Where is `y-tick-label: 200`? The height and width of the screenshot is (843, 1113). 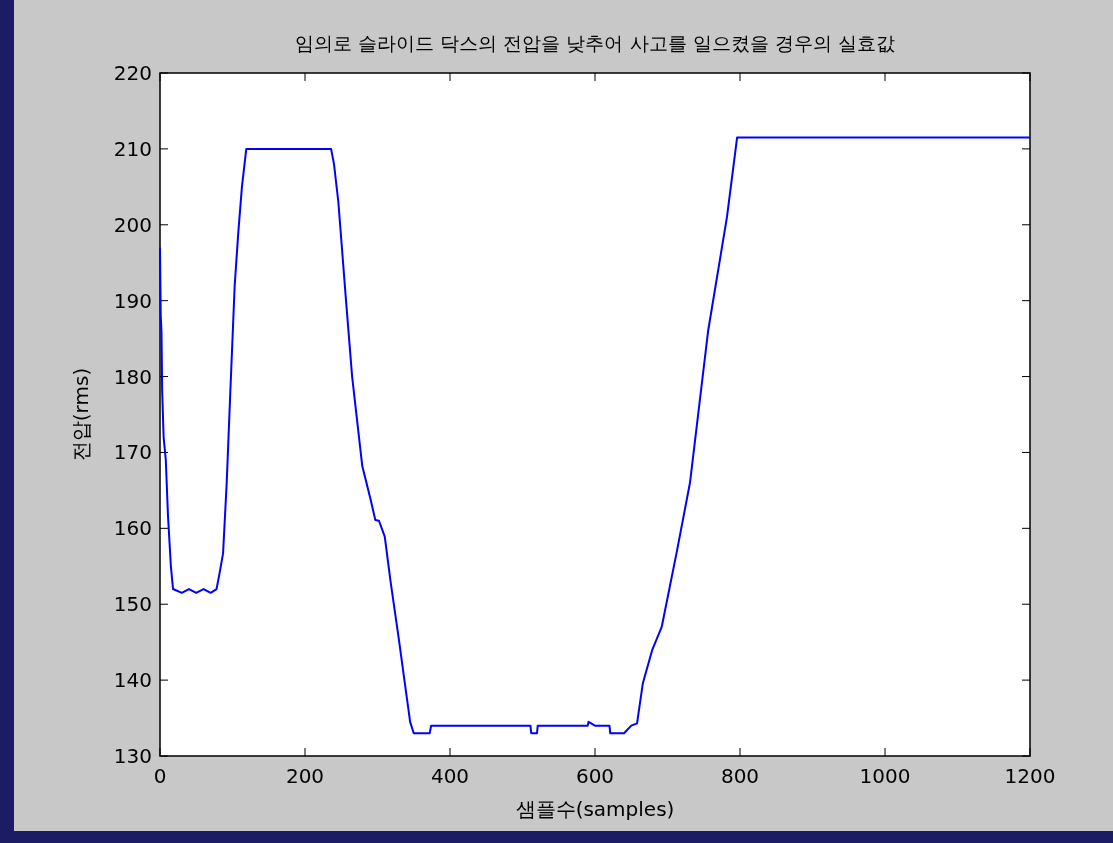
y-tick-label: 200 is located at coordinates (132, 224).